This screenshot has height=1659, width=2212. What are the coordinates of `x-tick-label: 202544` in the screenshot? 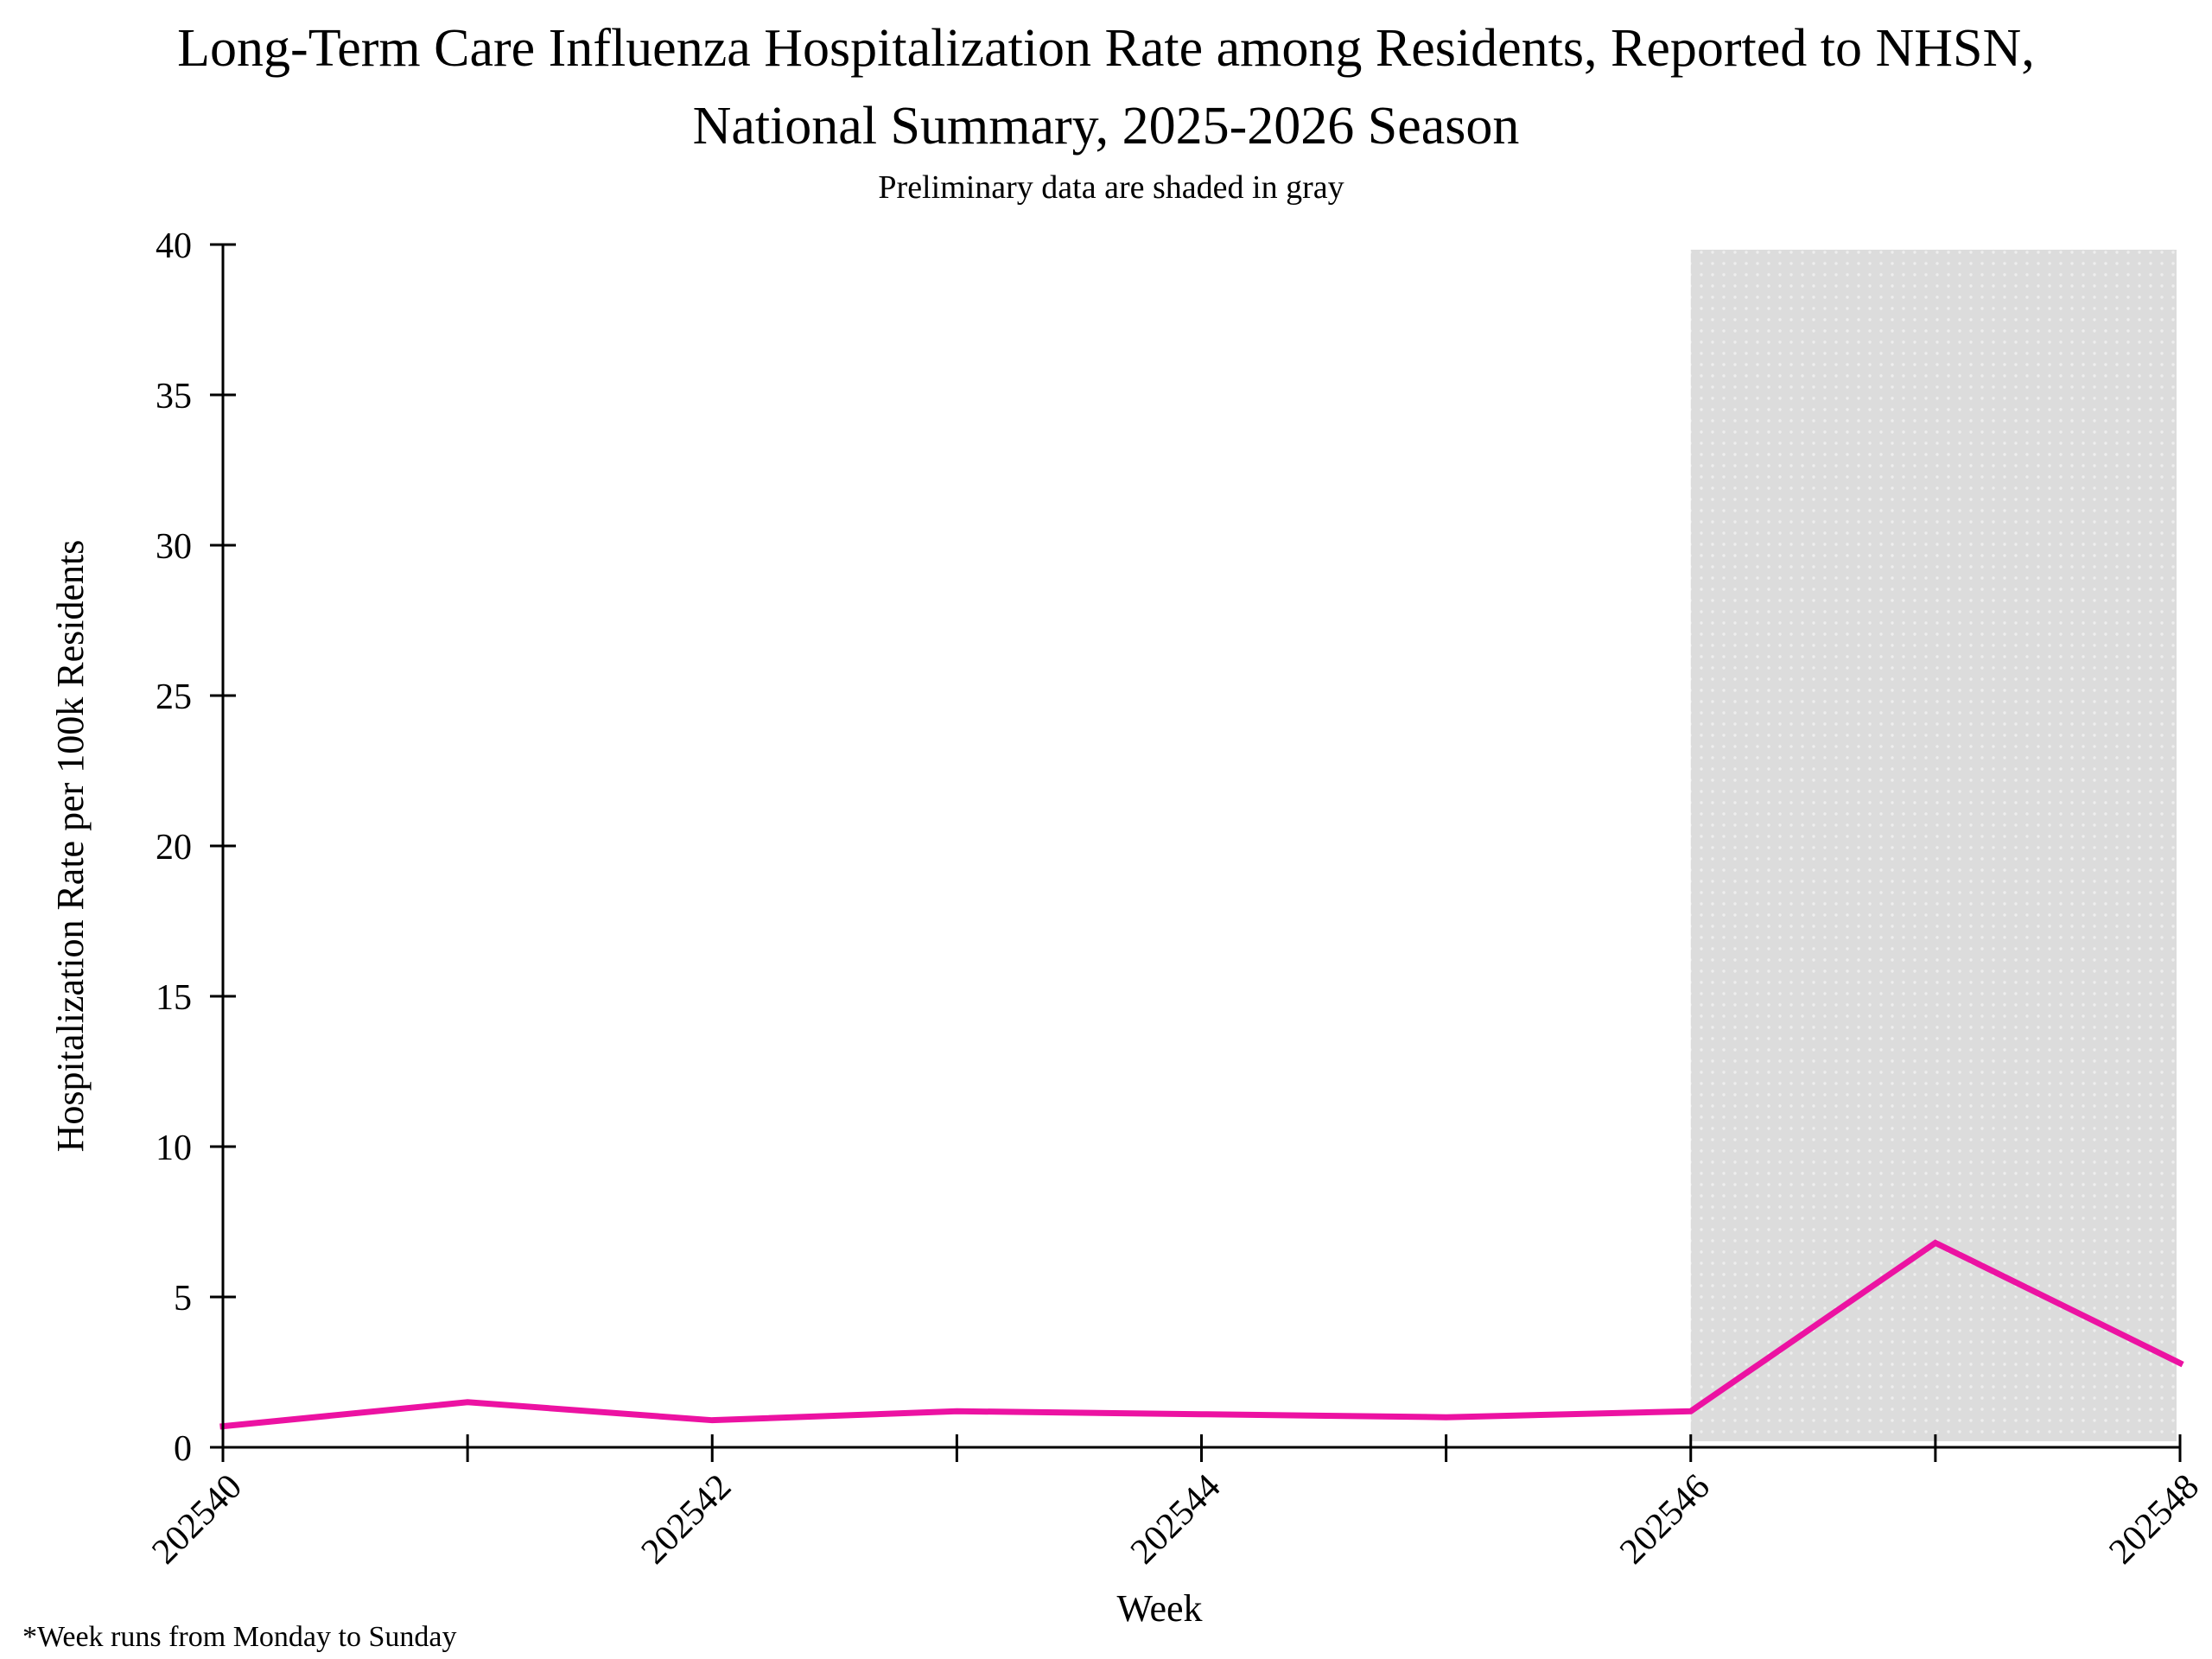 It's located at (1176, 1520).